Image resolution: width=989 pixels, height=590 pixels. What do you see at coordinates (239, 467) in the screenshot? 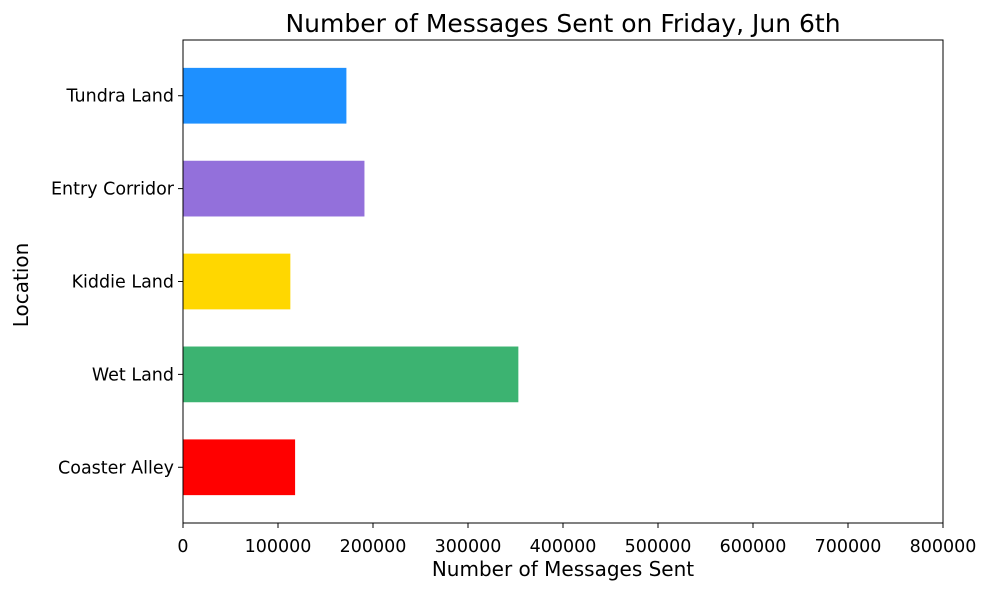
I see `bar-coaster-alley` at bounding box center [239, 467].